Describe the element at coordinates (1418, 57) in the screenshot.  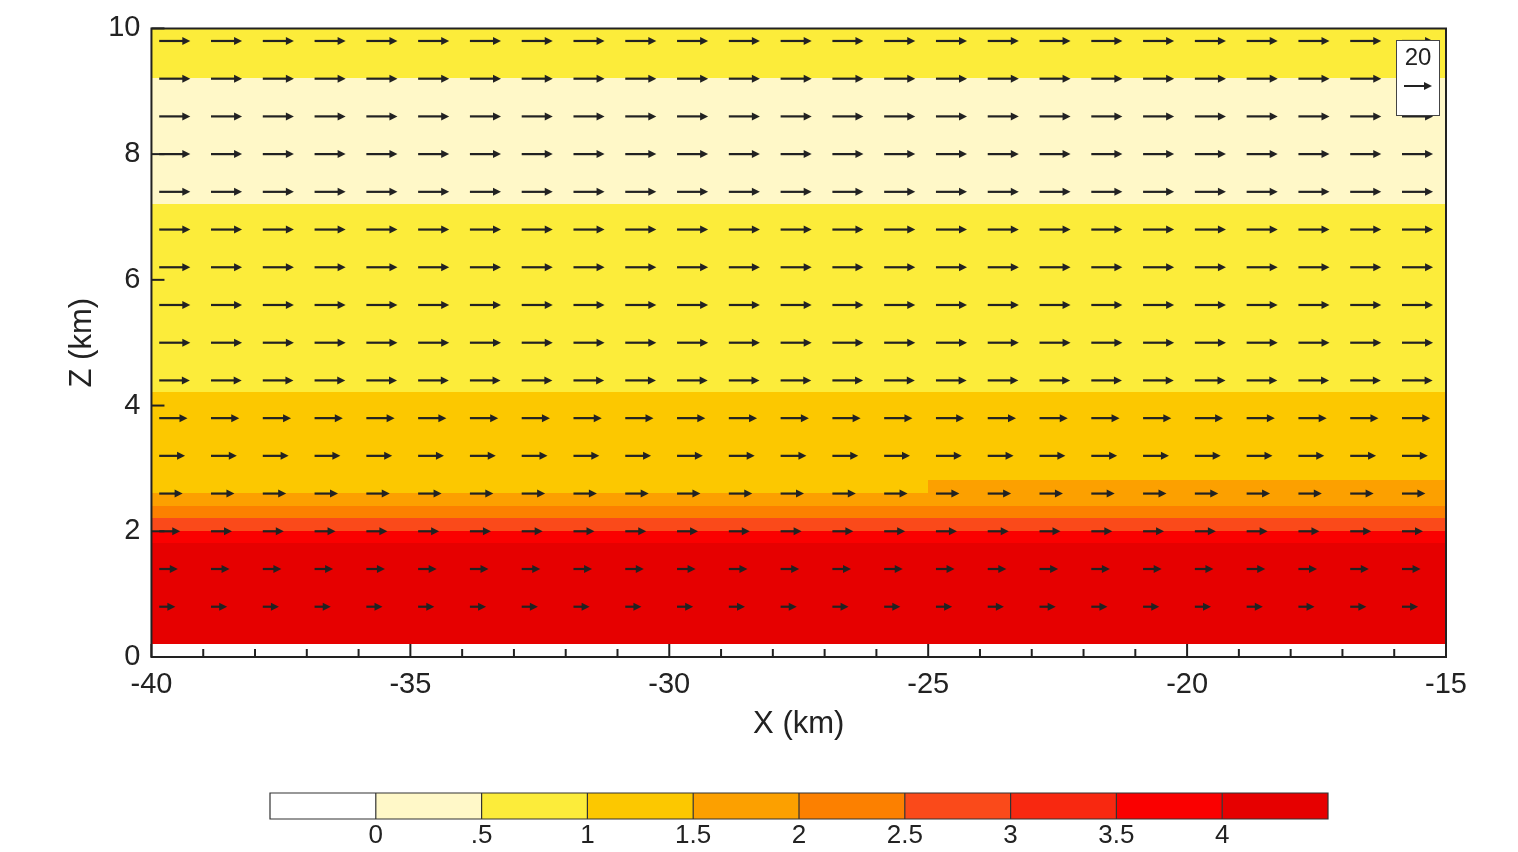
I see `annotation: 20` at that location.